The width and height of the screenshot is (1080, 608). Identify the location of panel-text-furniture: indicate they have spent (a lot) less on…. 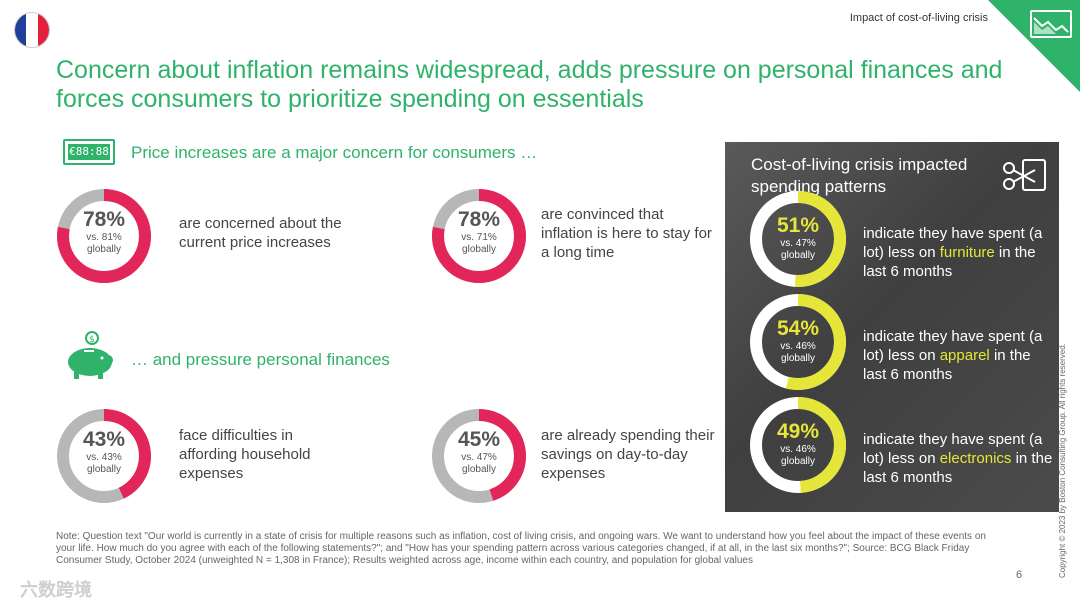
(958, 252).